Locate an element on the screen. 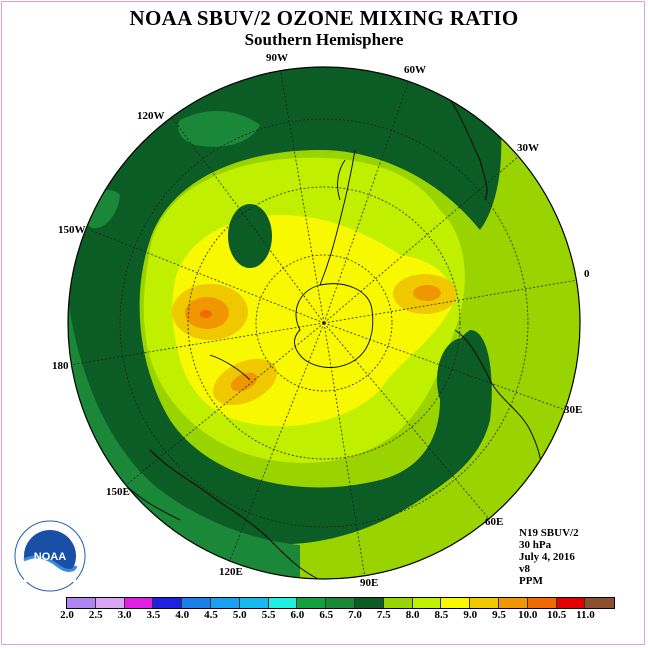  noaa-logo: NOAA is located at coordinates (50, 556).